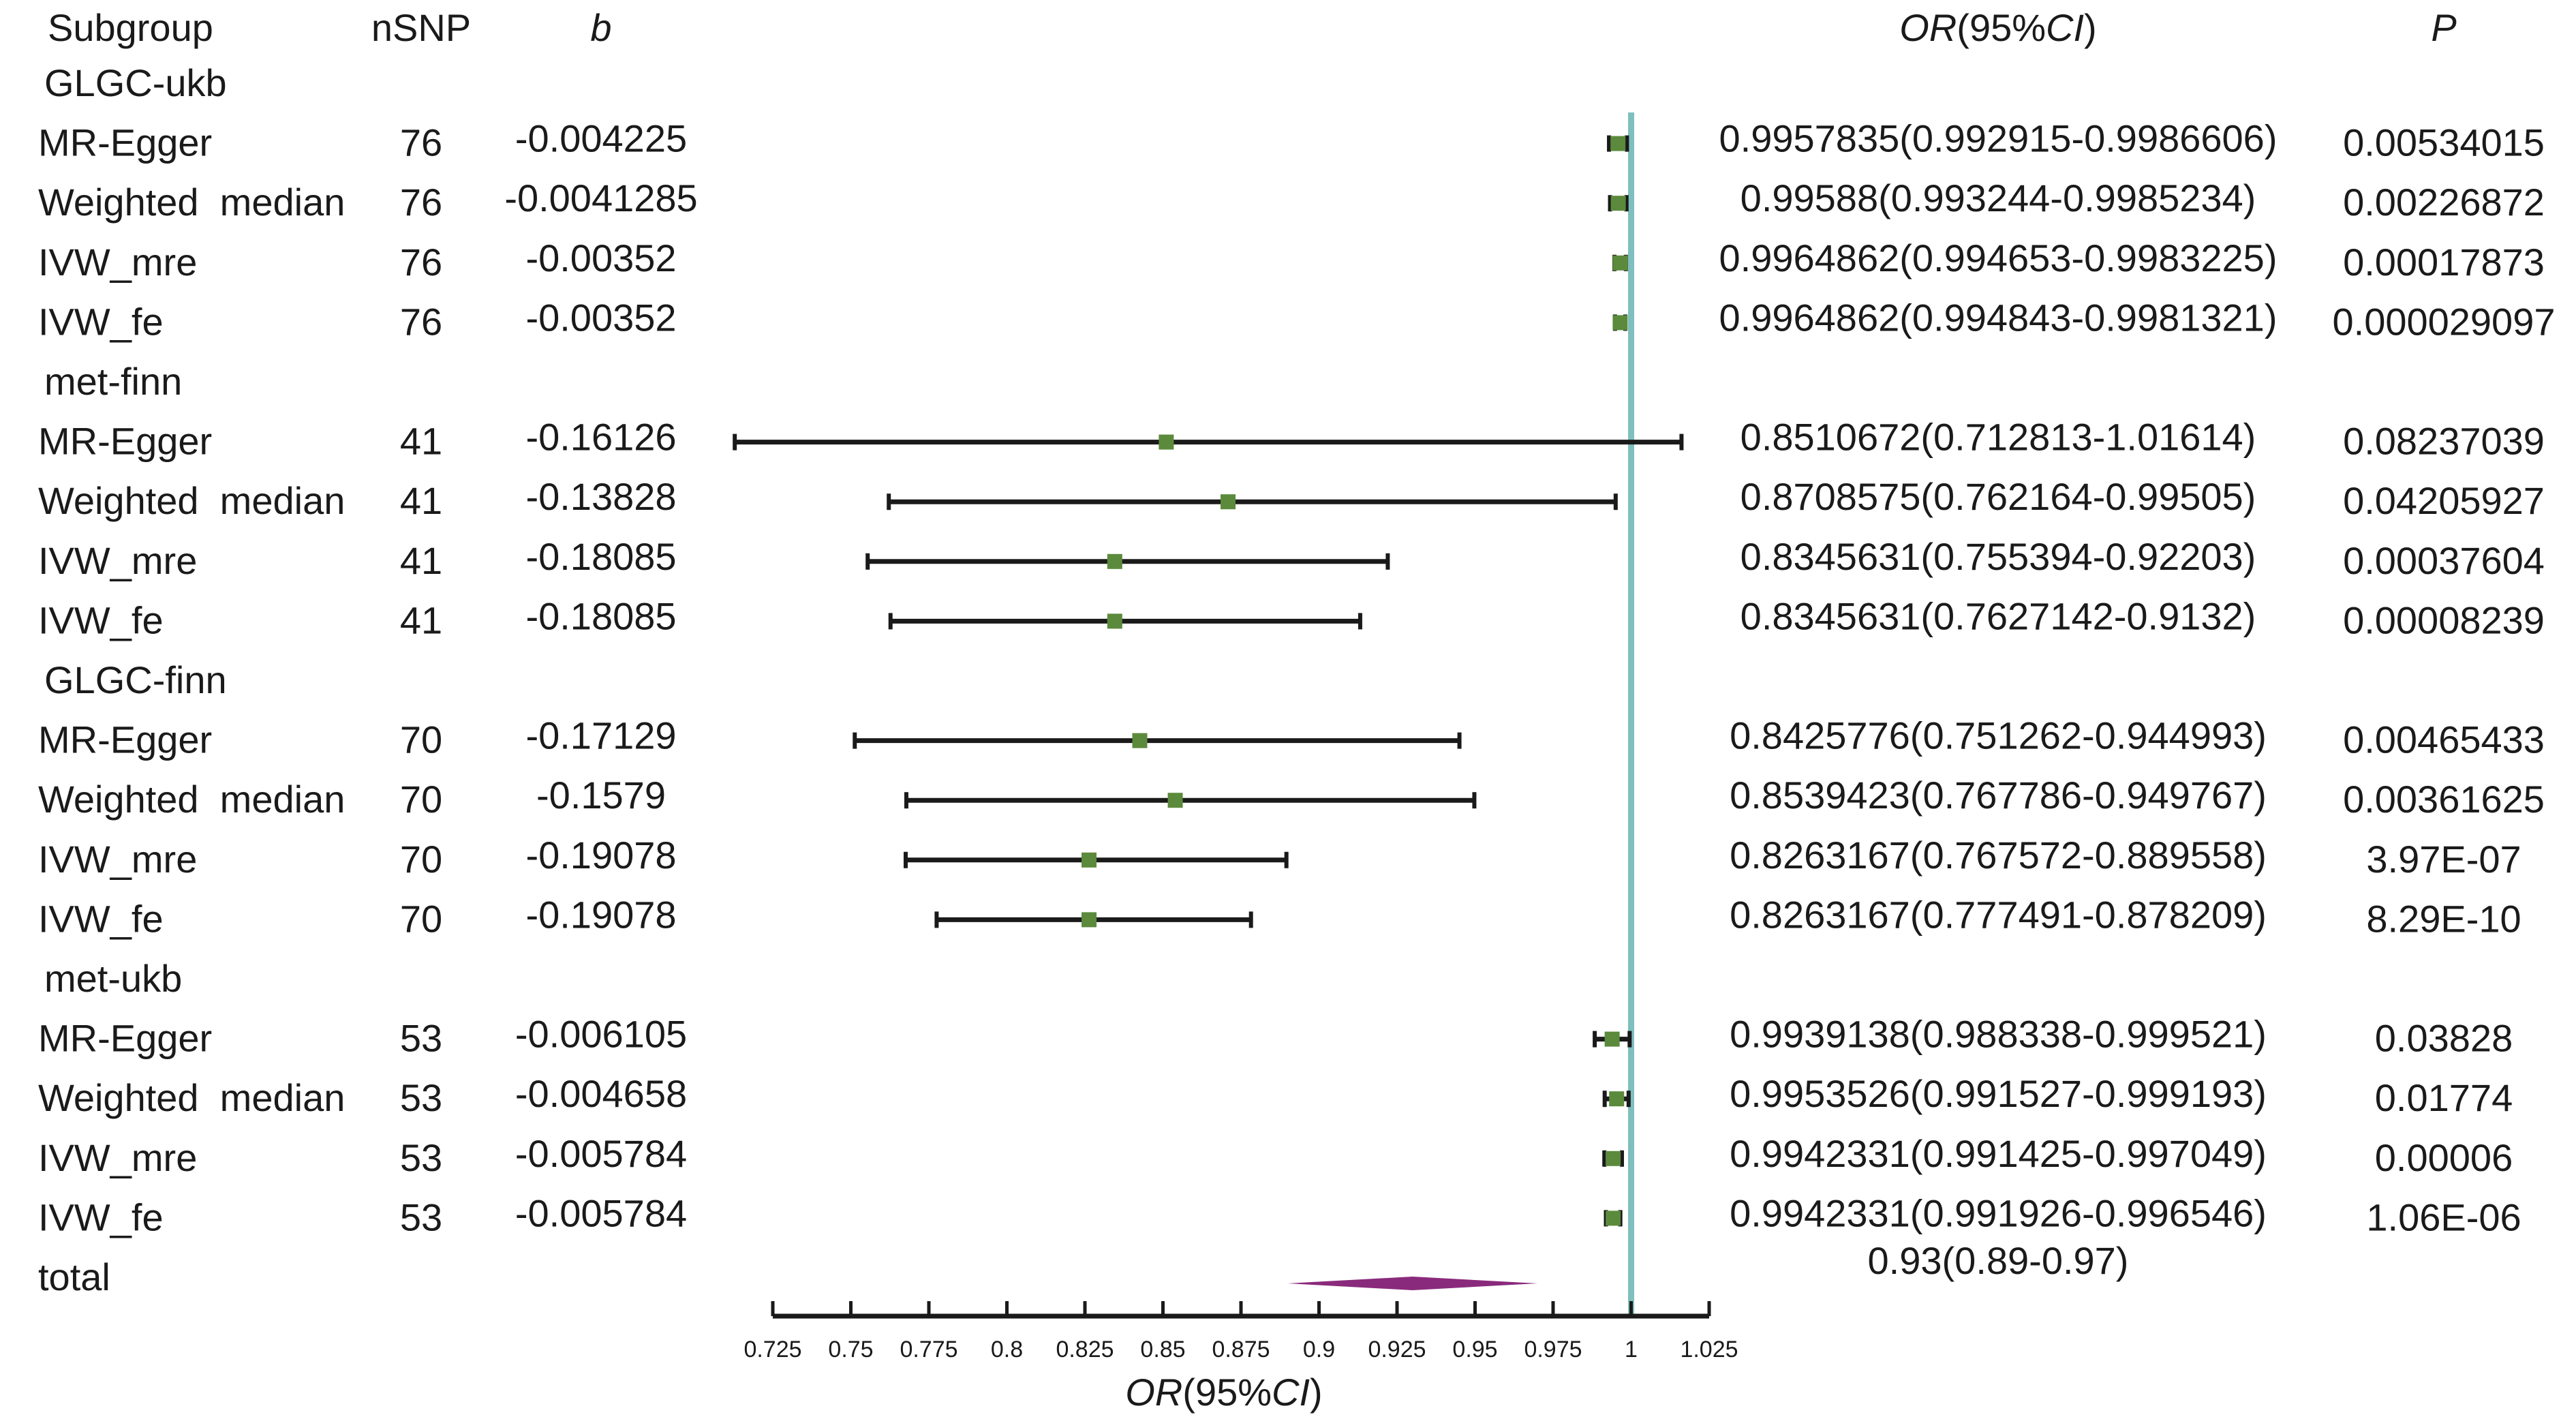  What do you see at coordinates (2444, 740) in the screenshot?
I see `p-value: 0.00465433` at bounding box center [2444, 740].